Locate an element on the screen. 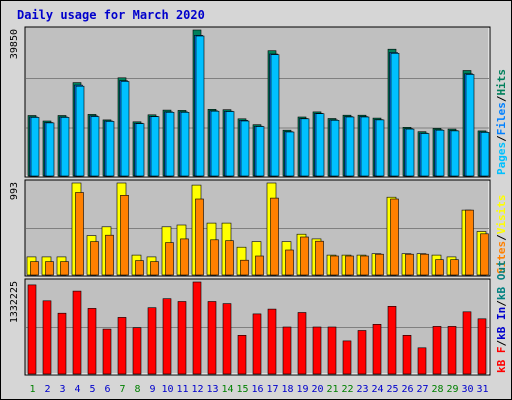 Image resolution: width=512 pixels, height=400 pixels. legend-kbytes: kB F/kB In/kB Out is located at coordinates (501, 316).